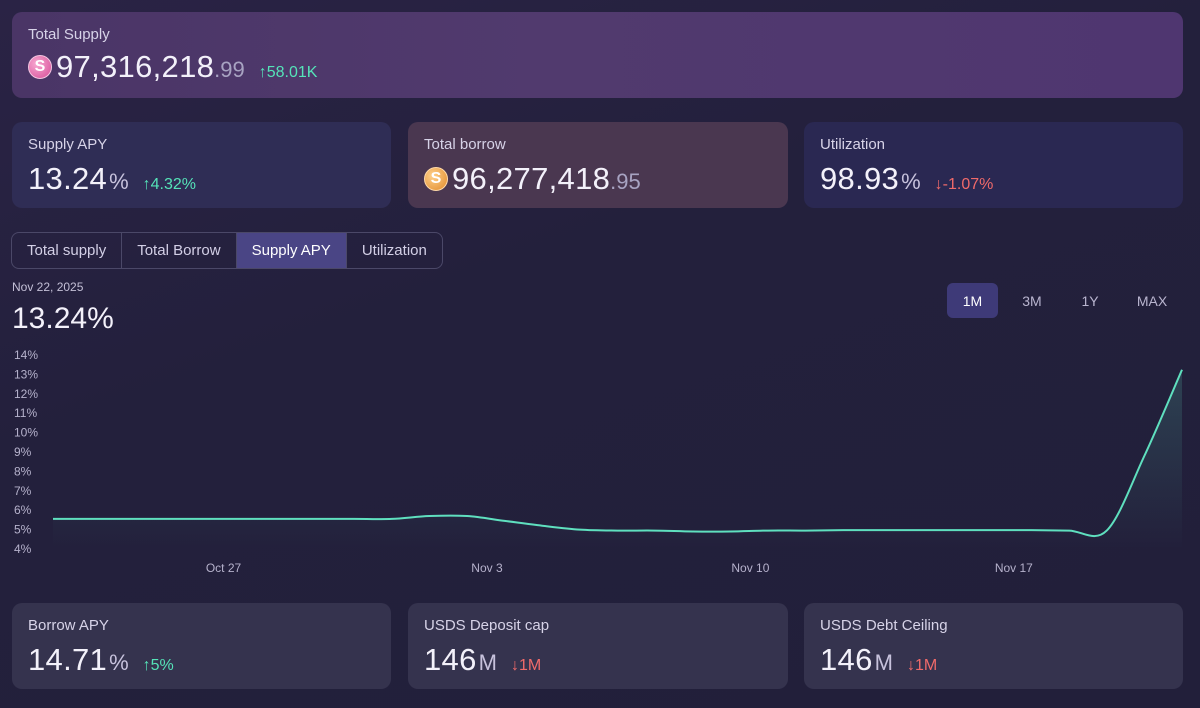  Describe the element at coordinates (487, 662) in the screenshot. I see `deposit-cap-unit: M` at that location.